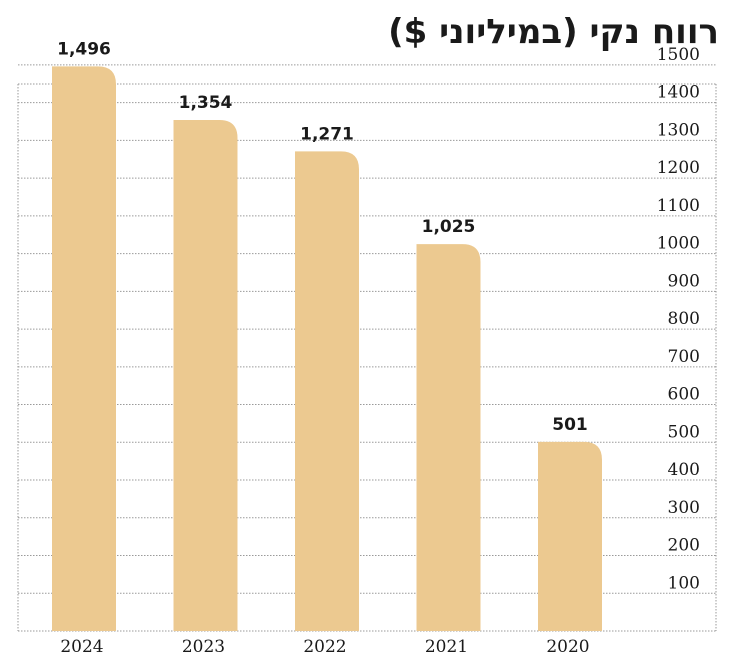 This screenshot has height=670, width=733. Describe the element at coordinates (570, 425) in the screenshot. I see `data-label: 501` at that location.